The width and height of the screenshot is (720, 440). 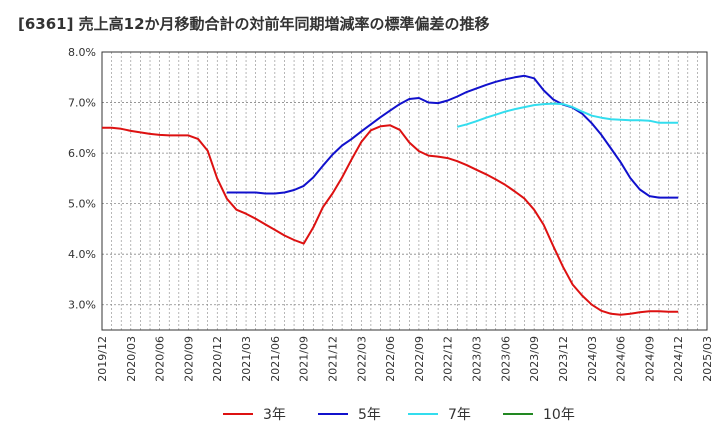 What do you see at coordinates (459, 415) in the screenshot?
I see `legend-label: 7年` at bounding box center [459, 415].